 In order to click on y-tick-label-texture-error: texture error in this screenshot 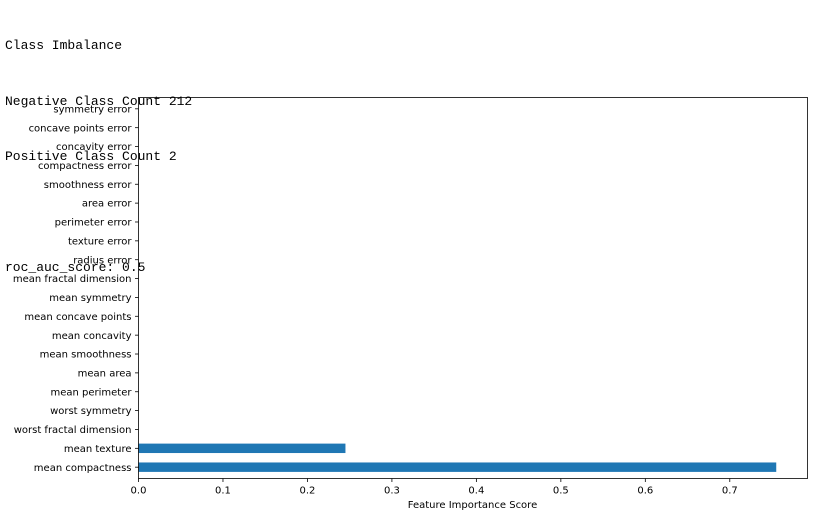, I will do `click(100, 241)`.